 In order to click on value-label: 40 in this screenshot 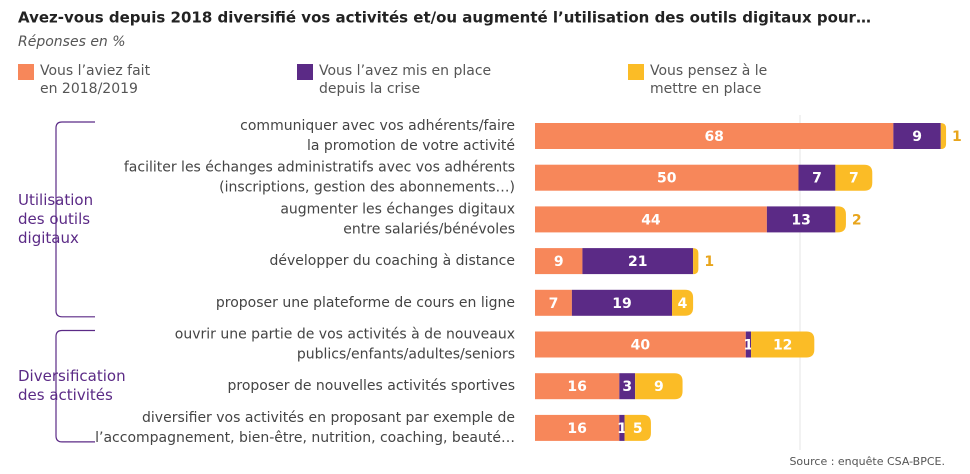, I will do `click(641, 346)`.